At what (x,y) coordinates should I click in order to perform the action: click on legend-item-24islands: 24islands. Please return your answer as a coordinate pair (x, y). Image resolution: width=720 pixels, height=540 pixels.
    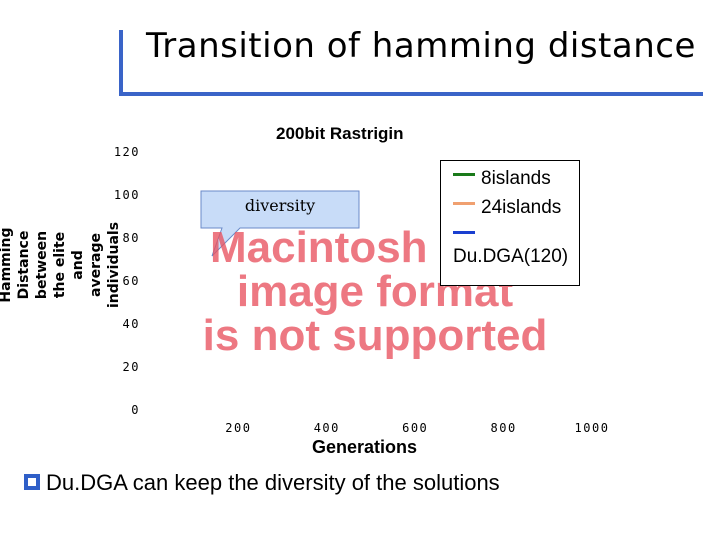
    Looking at the image, I should click on (507, 208).